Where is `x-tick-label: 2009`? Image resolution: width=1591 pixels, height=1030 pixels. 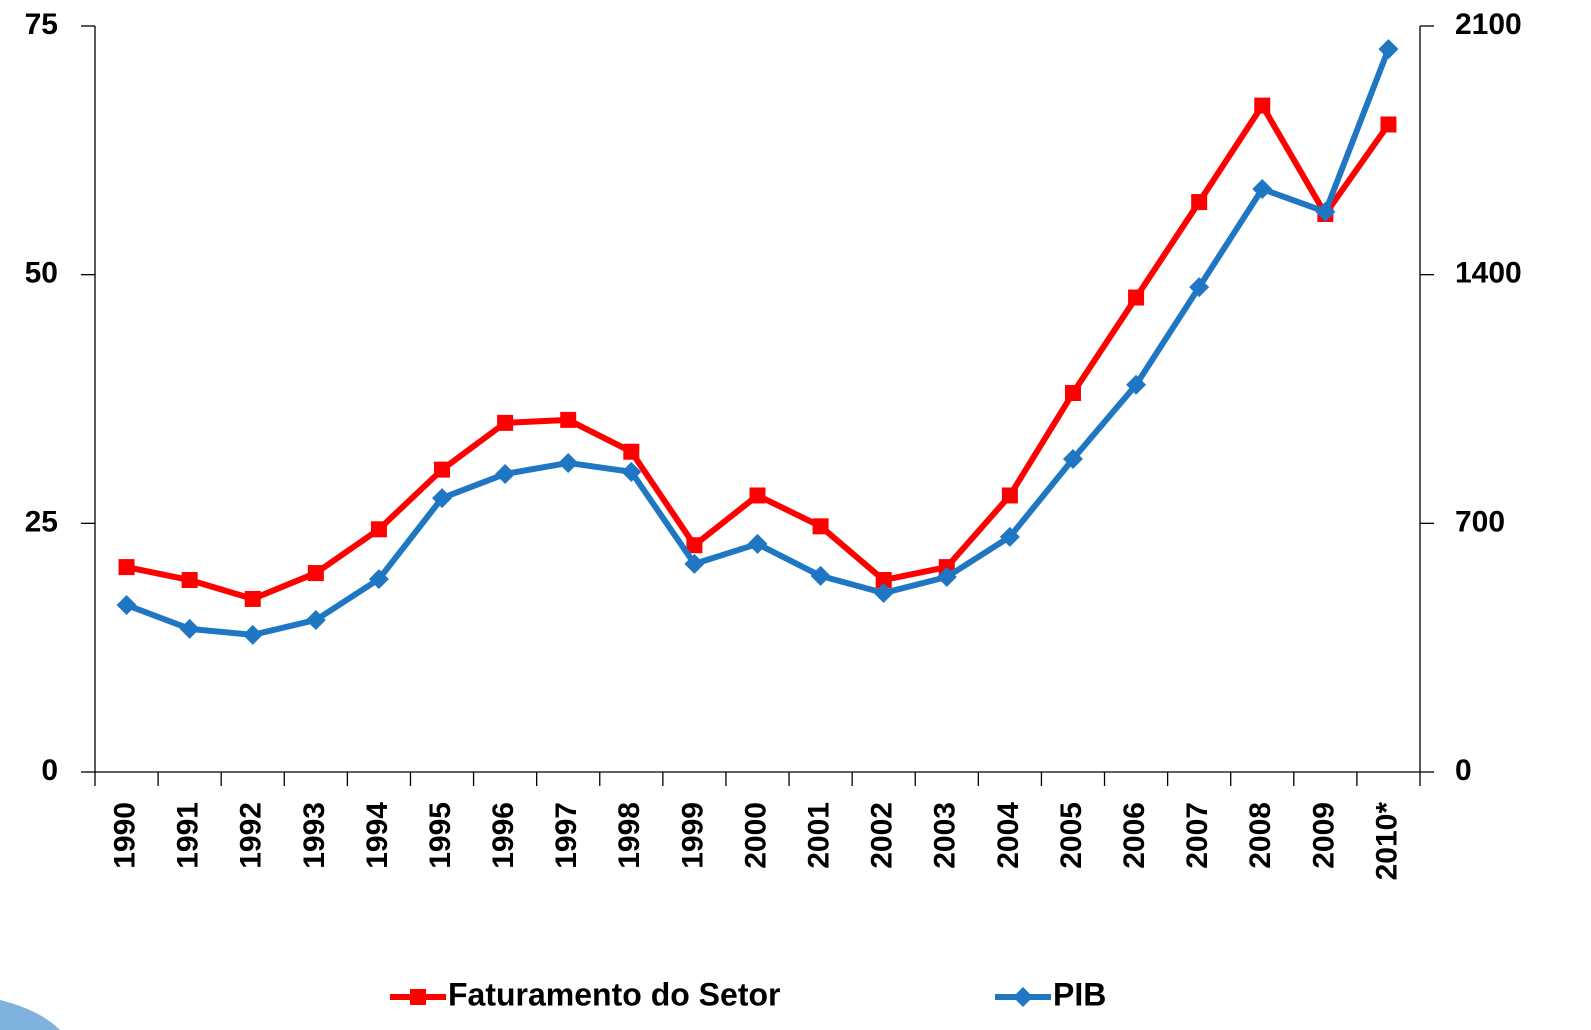
x-tick-label: 2009 is located at coordinates (1323, 835).